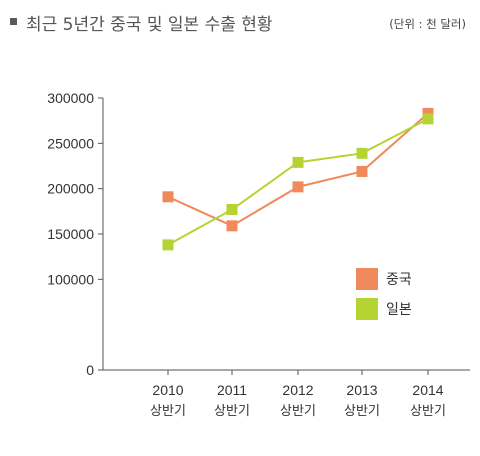 The height and width of the screenshot is (456, 480). I want to click on x-tick-label-year: 2013, so click(361, 390).